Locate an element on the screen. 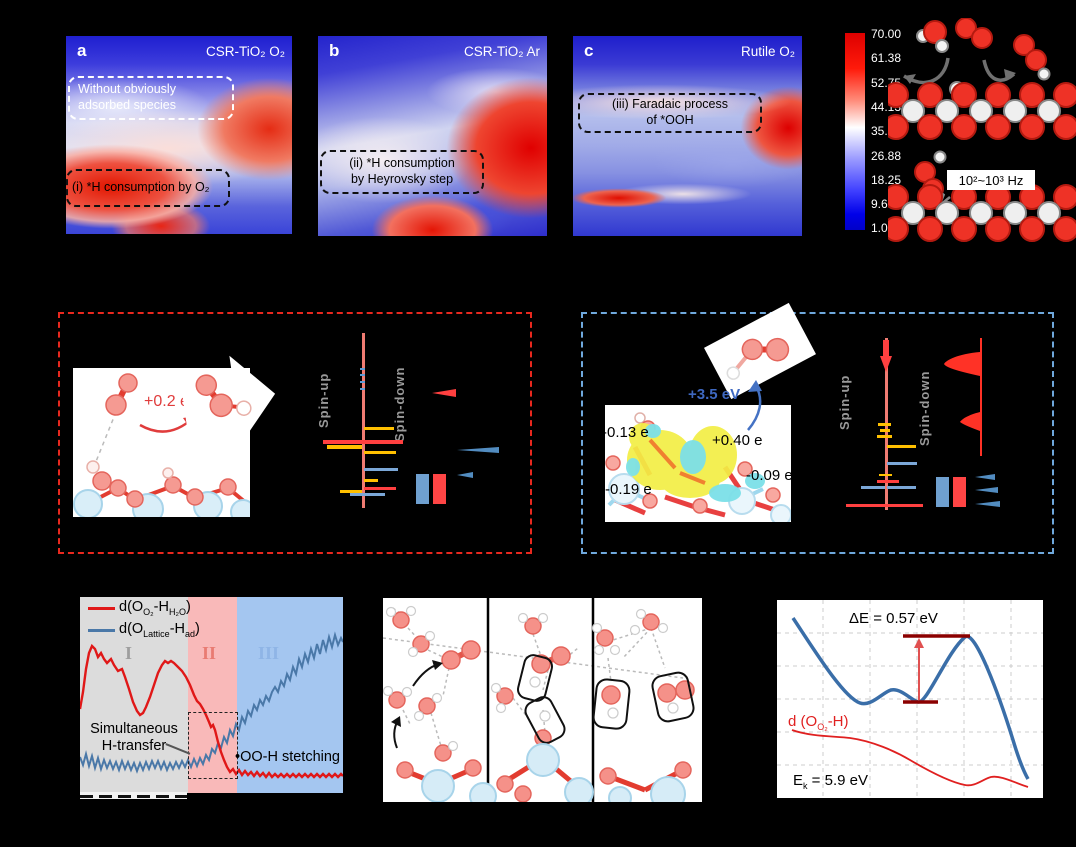 This screenshot has width=1076, height=847. boxed-oxygen-molecule is located at coordinates (673, 697).